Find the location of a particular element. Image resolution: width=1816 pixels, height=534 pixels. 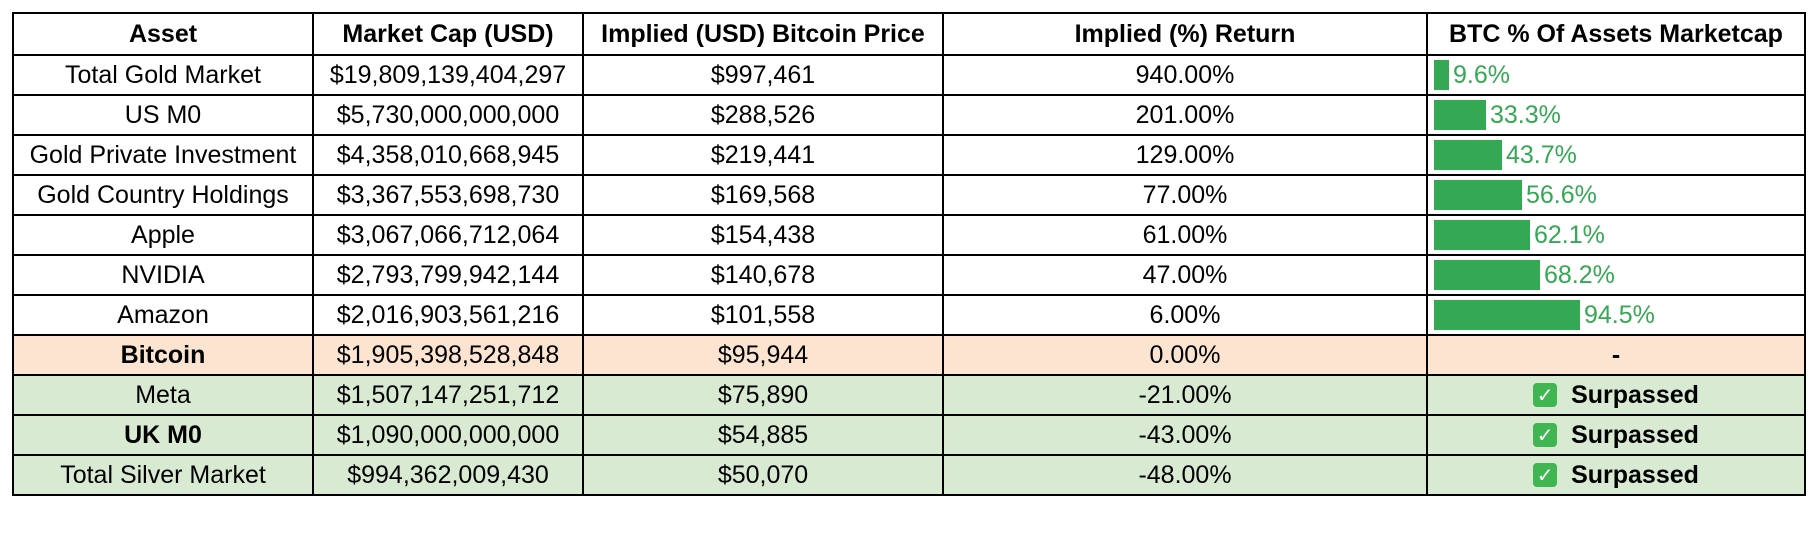

cell-asset: US M0 is located at coordinates (163, 115).